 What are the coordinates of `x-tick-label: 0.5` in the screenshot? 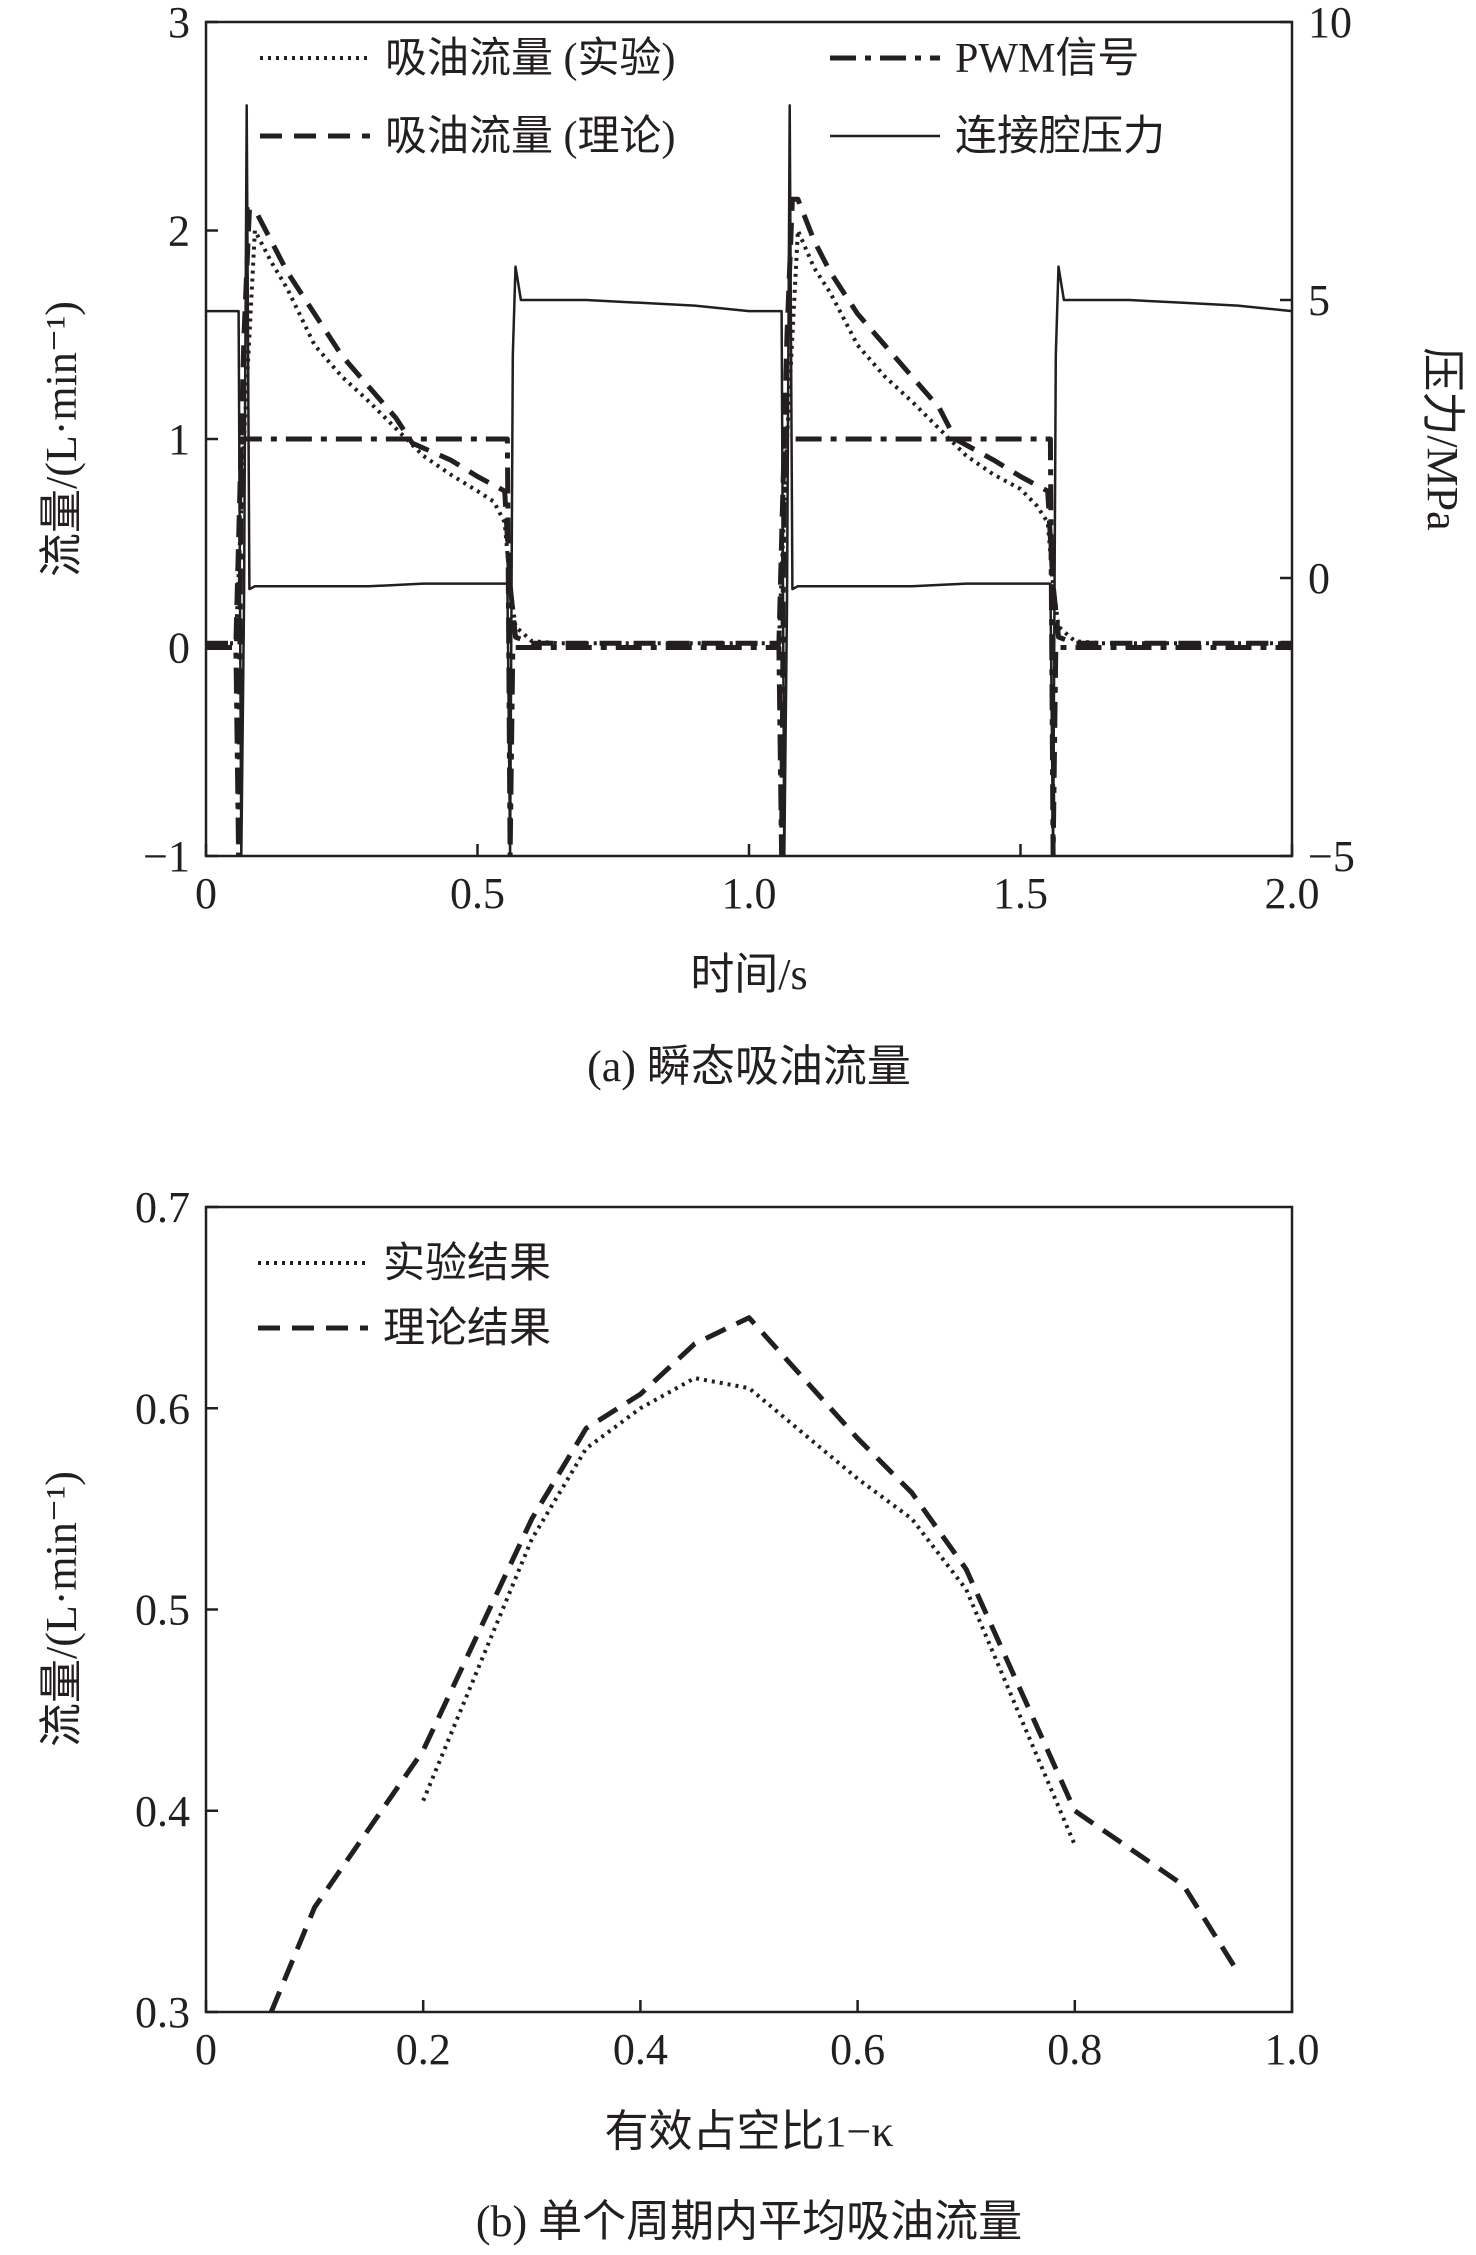 It's located at (477, 893).